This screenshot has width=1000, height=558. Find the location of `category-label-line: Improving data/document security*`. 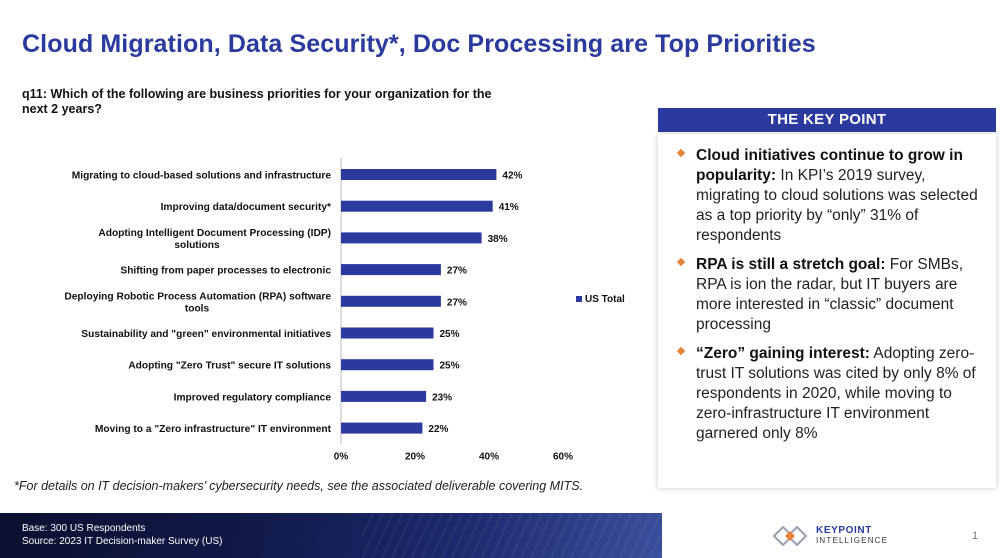

category-label-line: Improving data/document security* is located at coordinates (246, 207).